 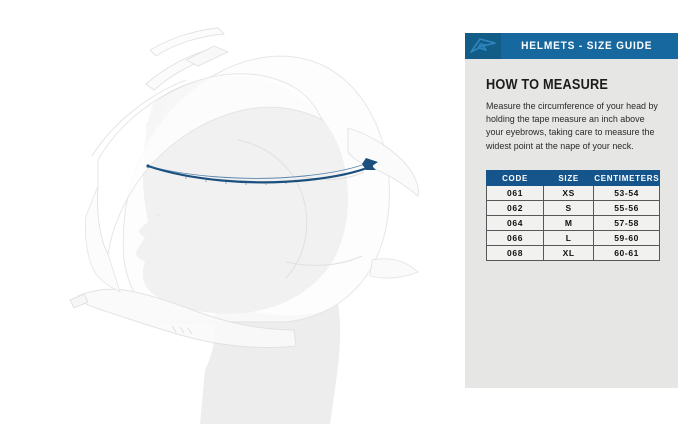 I want to click on cell-centimeters: 53-54, so click(x=626, y=193).